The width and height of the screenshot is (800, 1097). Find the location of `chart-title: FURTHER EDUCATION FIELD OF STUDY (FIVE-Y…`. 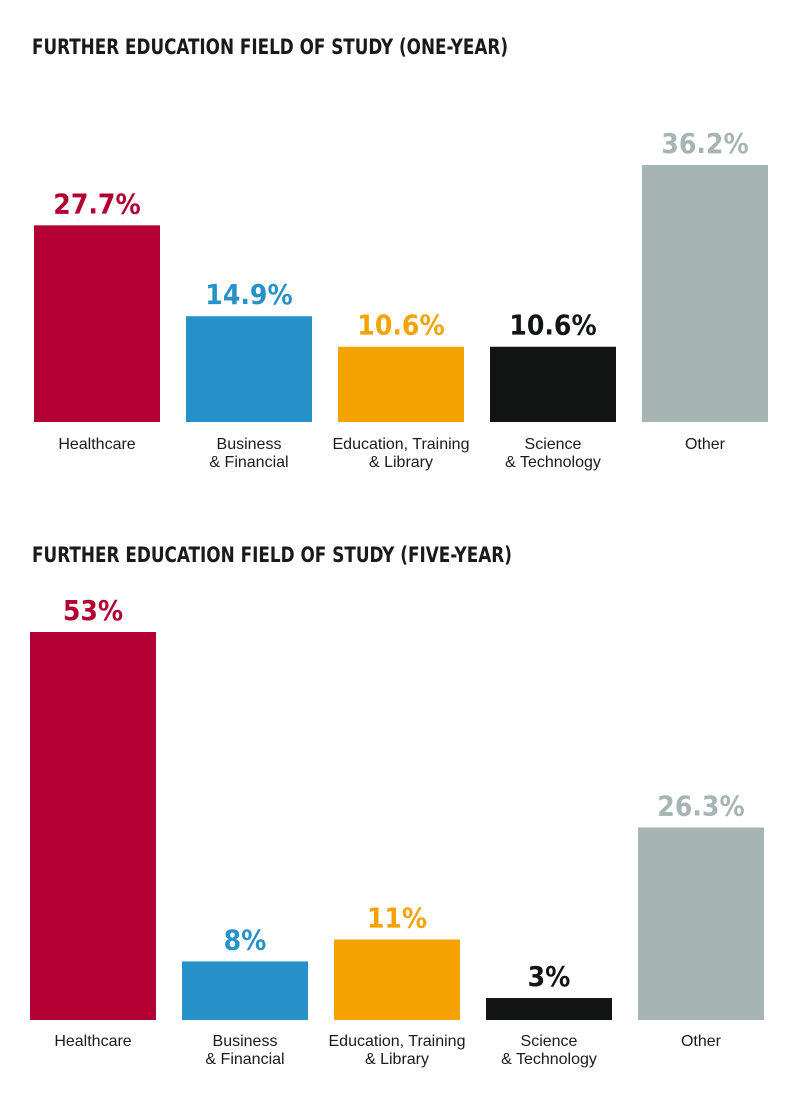

chart-title: FURTHER EDUCATION FIELD OF STUDY (FIVE-Y… is located at coordinates (272, 555).